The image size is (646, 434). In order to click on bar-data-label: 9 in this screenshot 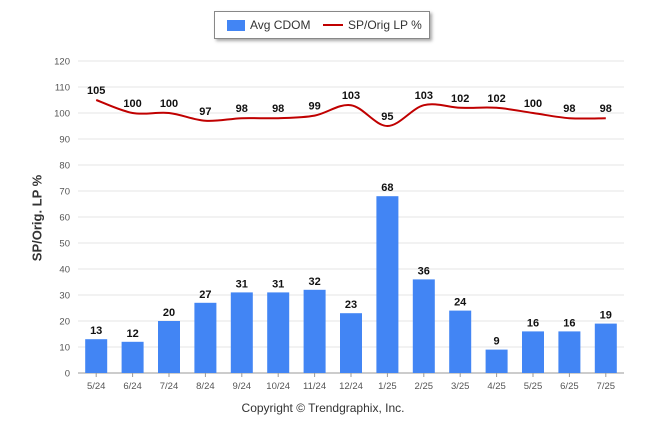, I will do `click(497, 342)`.